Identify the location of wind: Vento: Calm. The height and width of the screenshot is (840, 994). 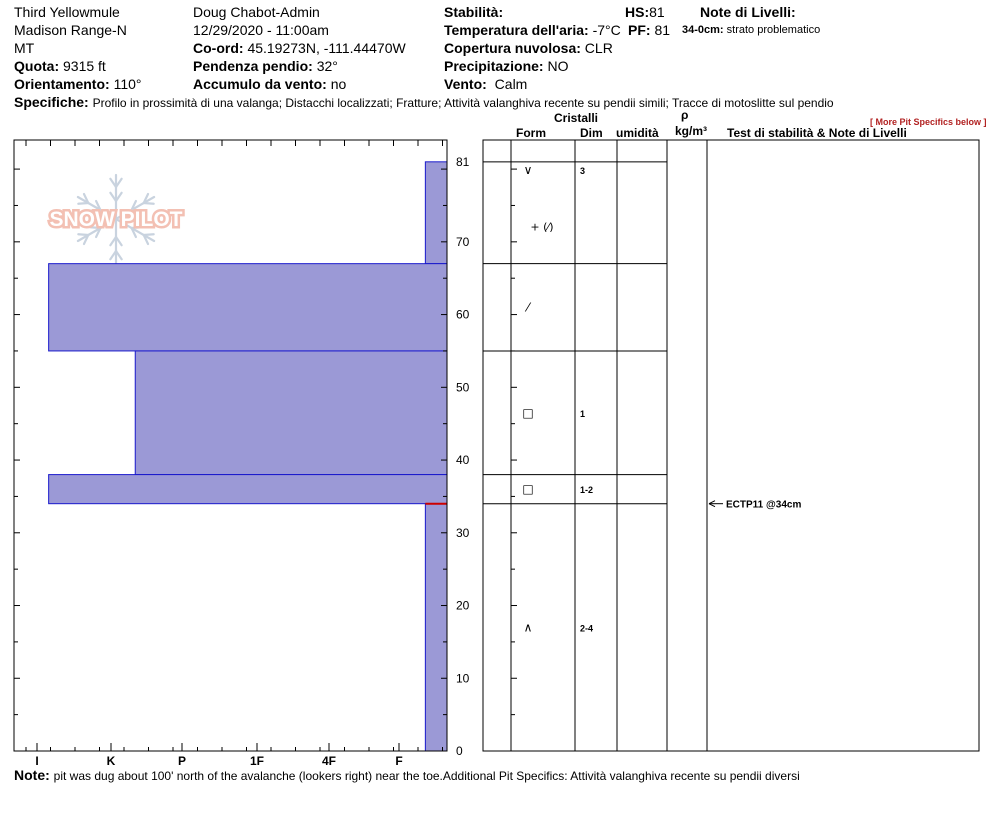
(485, 84).